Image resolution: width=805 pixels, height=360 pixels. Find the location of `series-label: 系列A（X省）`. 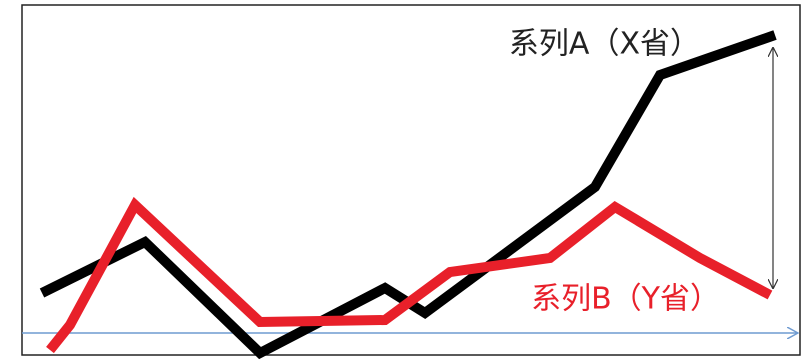

series-label: 系列A（X省） is located at coordinates (604, 44).